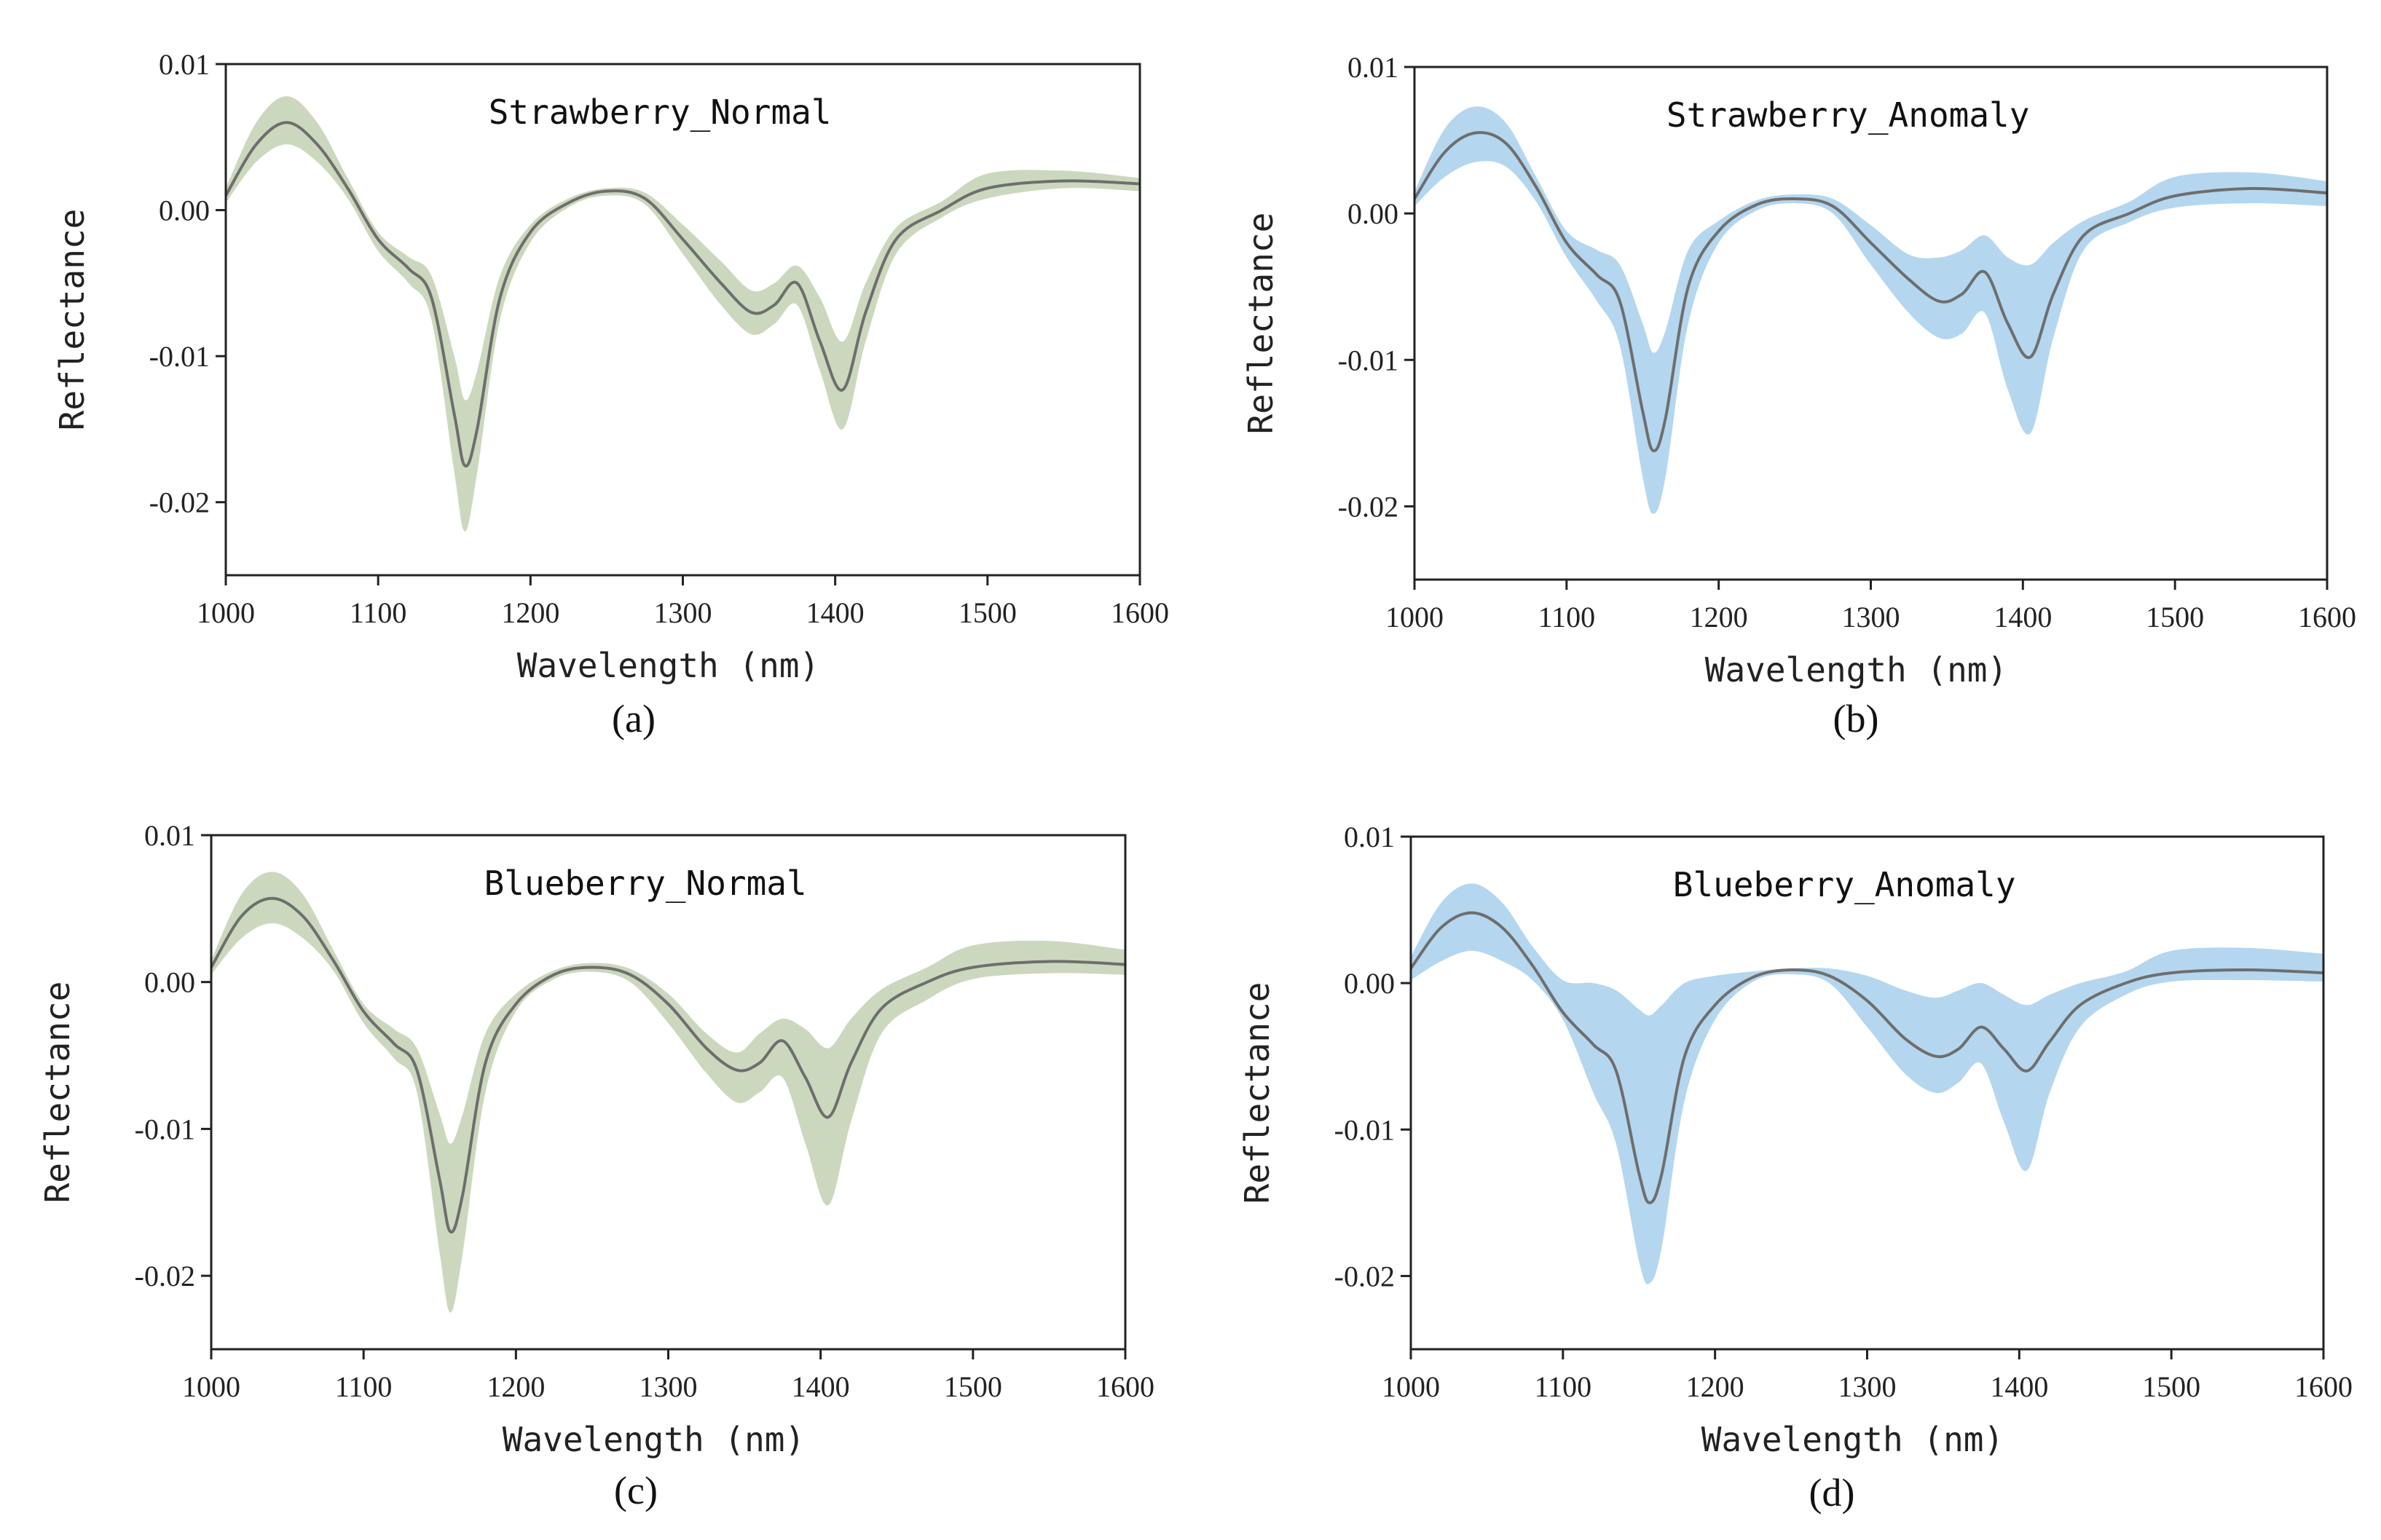 This screenshot has height=1540, width=2381. Describe the element at coordinates (72, 320) in the screenshot. I see `y-axis-title-a: Reflectance` at that location.